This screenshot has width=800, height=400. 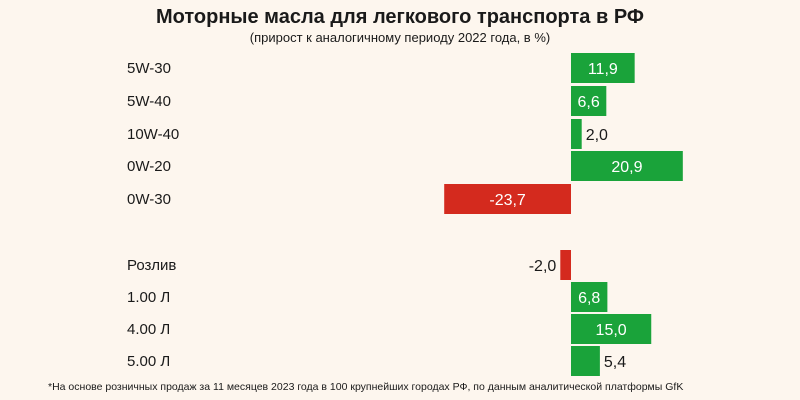 What do you see at coordinates (148, 329) in the screenshot?
I see `category-label-4-00-л: 4.00 Л` at bounding box center [148, 329].